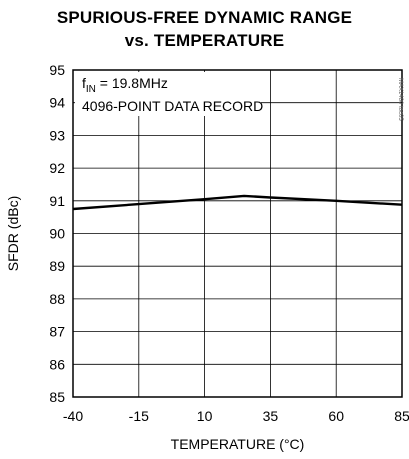 The image size is (409, 459). I want to click on x-tick-labels: -40 -15 10 35 60 85, so click(236, 416).